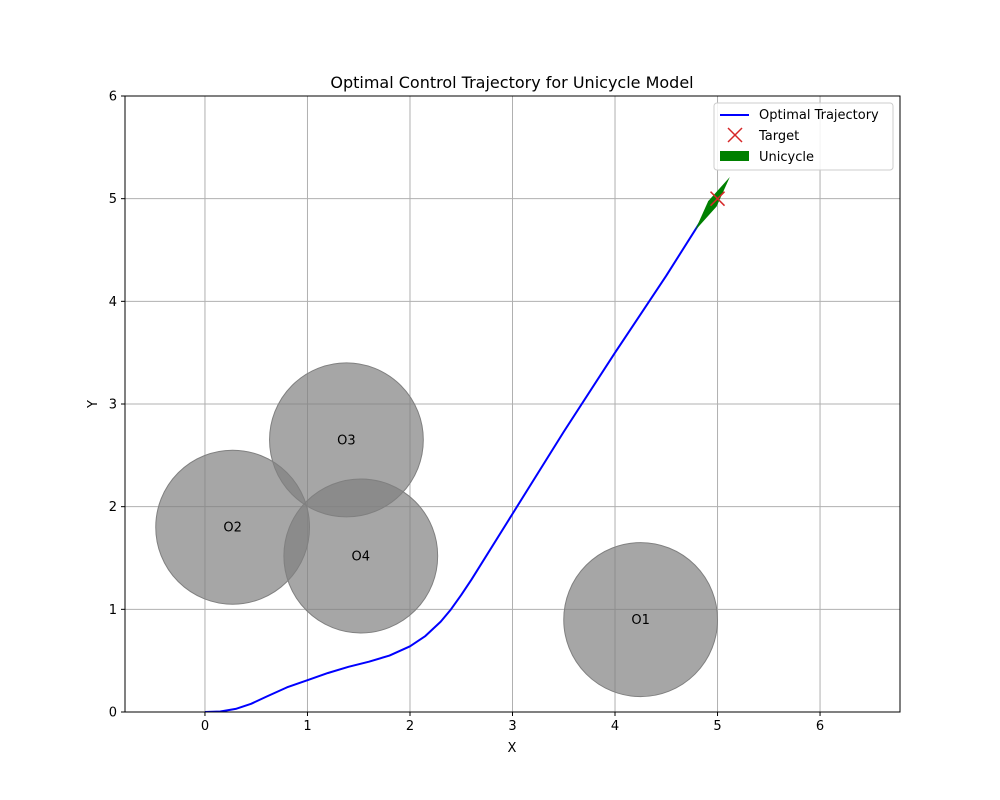 Image resolution: width=1000 pixels, height=800 pixels. I want to click on obstacle-o1: O1, so click(641, 620).